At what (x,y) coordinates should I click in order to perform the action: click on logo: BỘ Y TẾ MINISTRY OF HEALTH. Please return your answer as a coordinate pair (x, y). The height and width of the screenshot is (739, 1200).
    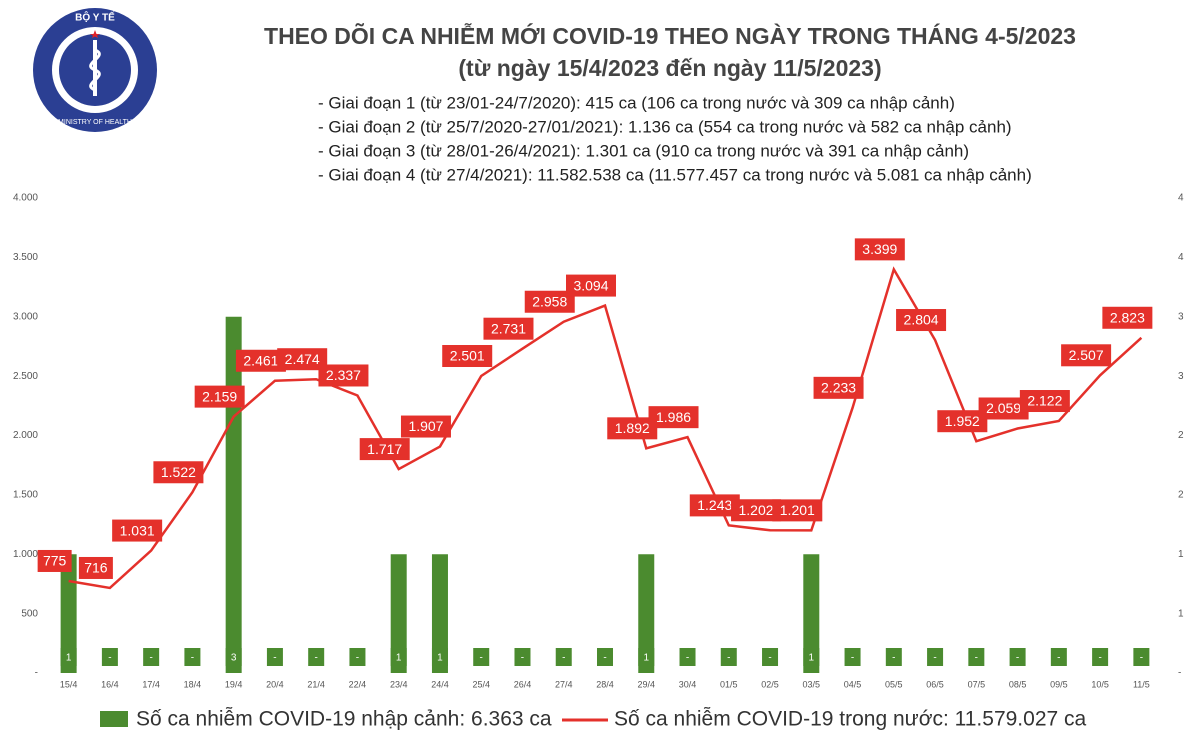
    Looking at the image, I should click on (95, 70).